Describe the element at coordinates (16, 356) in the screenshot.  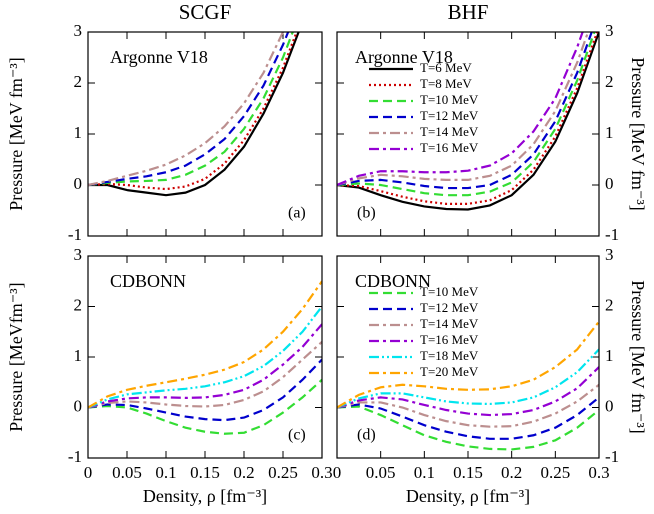
I see `y-axis-label: Pressure [MeVfm⁻³]` at that location.